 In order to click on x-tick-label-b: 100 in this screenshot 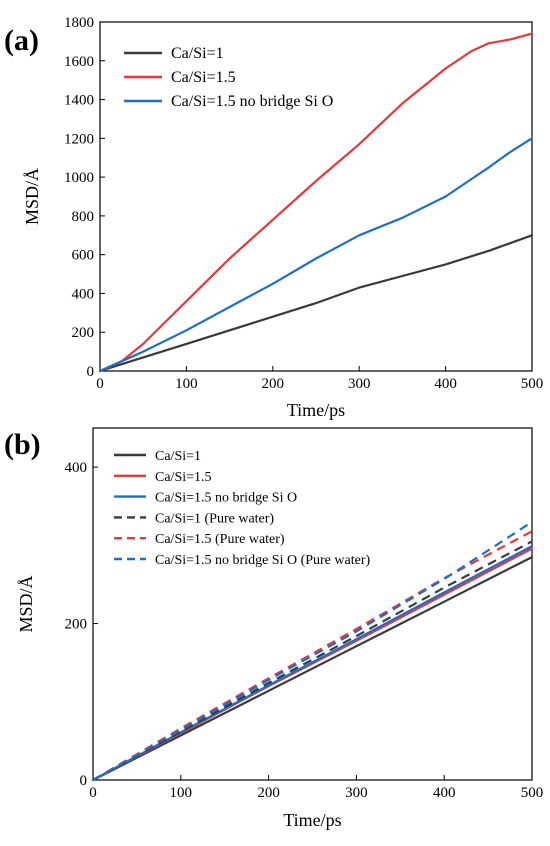, I will do `click(181, 793)`.